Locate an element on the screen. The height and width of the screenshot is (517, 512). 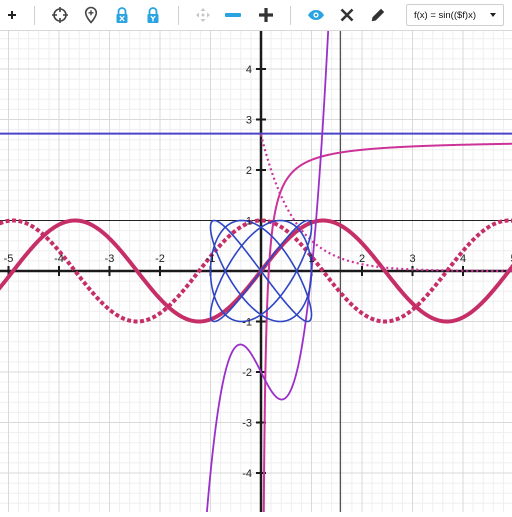
delete-button is located at coordinates (347, 15).